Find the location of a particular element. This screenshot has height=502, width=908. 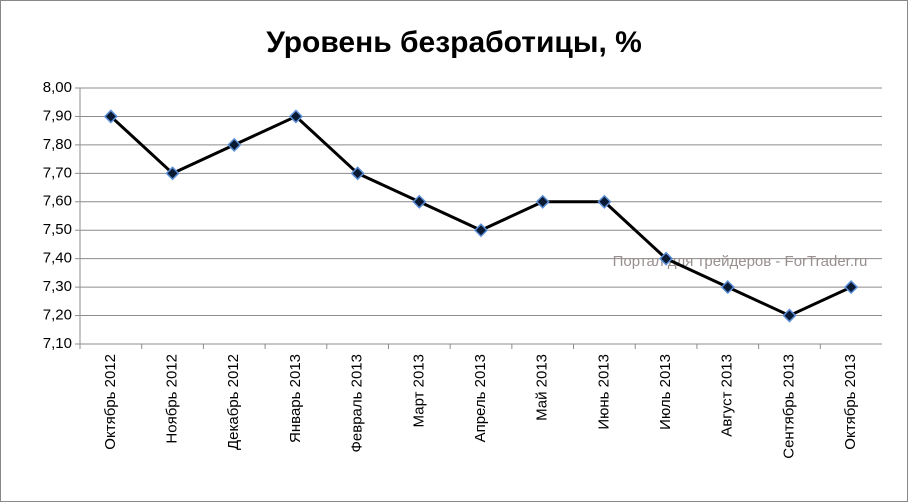

x-tick-label: Август 2013 is located at coordinates (727, 395).